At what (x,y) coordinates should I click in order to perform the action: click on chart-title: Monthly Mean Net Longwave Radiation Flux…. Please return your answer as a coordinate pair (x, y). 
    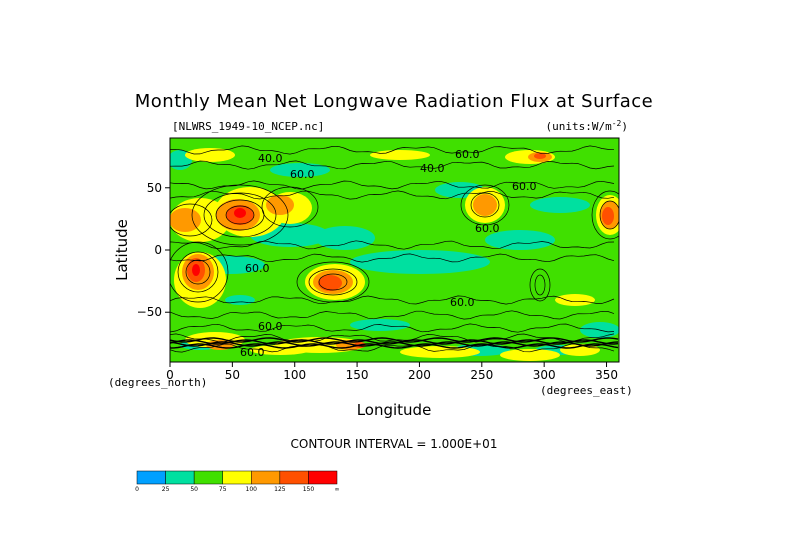
    Looking at the image, I should click on (394, 101).